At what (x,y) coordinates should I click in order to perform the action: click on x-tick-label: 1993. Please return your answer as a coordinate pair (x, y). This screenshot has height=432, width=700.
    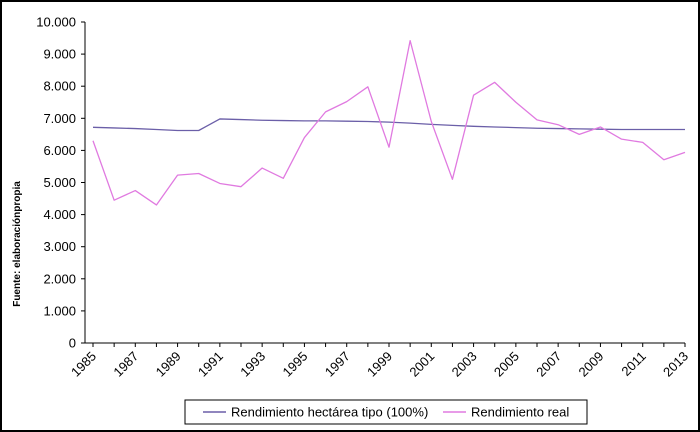
    Looking at the image, I should click on (252, 364).